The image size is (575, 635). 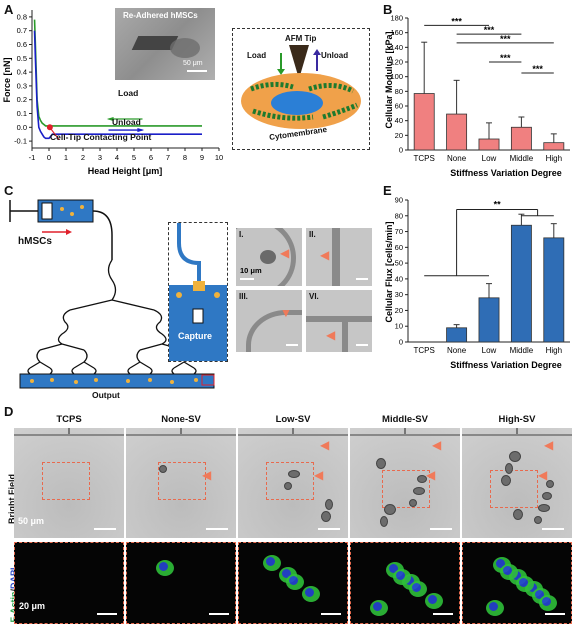 I want to click on y-tick-label: 100, so click(x=396, y=76).